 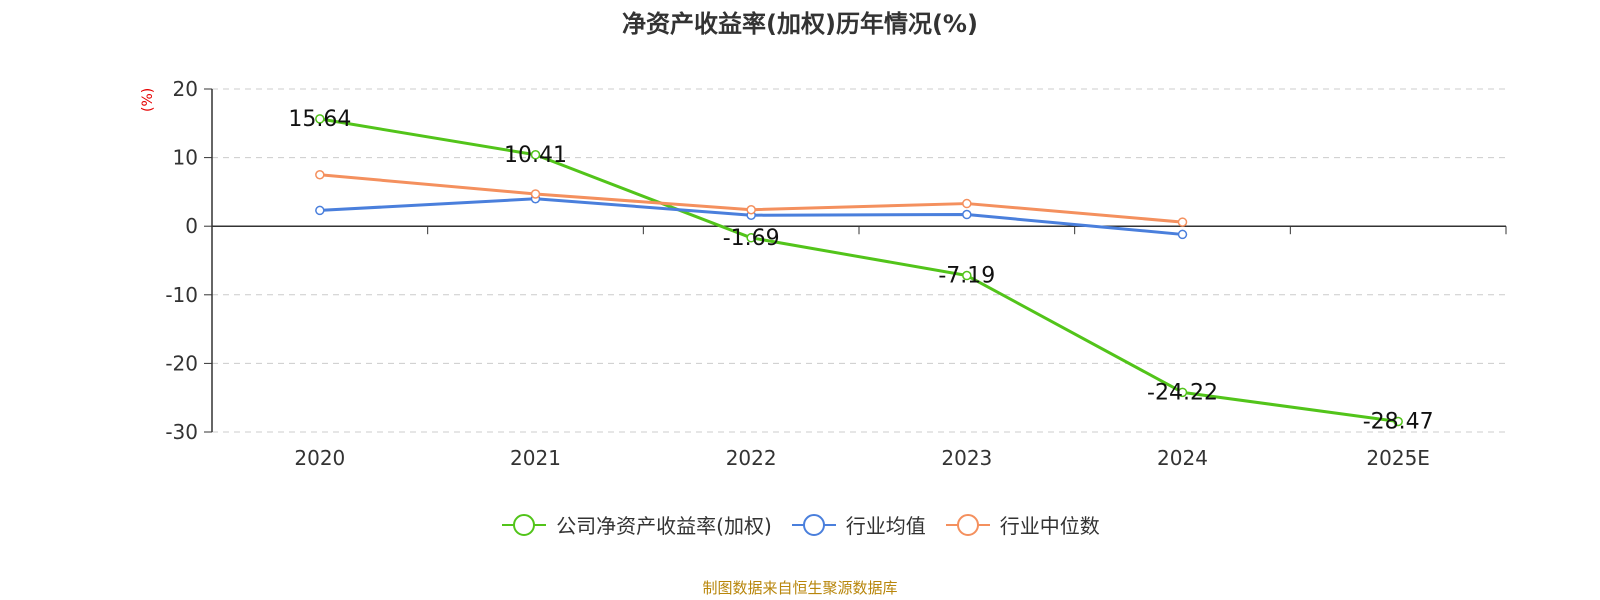 I want to click on legend-label: 行业均值, so click(x=885, y=526).